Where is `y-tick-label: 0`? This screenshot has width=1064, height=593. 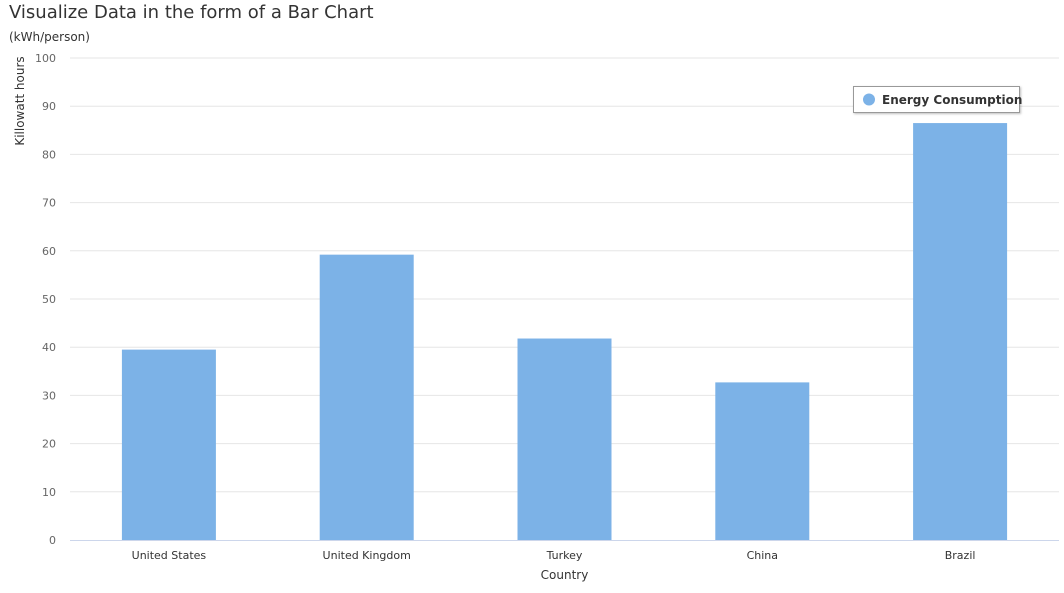 y-tick-label: 0 is located at coordinates (52, 540).